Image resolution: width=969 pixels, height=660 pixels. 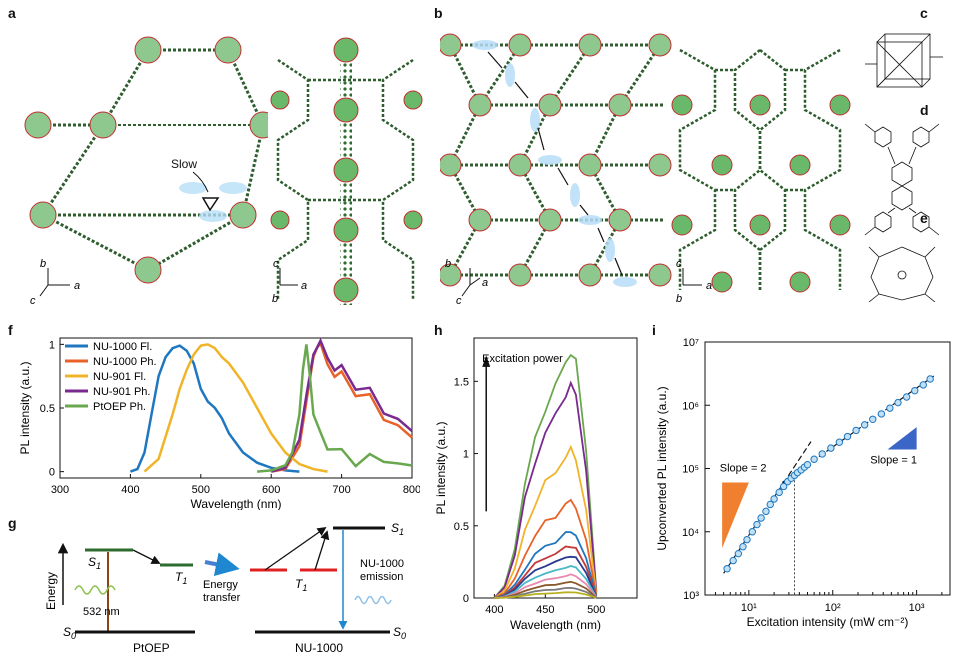 I want to click on panel-label-e: e, so click(x=924, y=218).